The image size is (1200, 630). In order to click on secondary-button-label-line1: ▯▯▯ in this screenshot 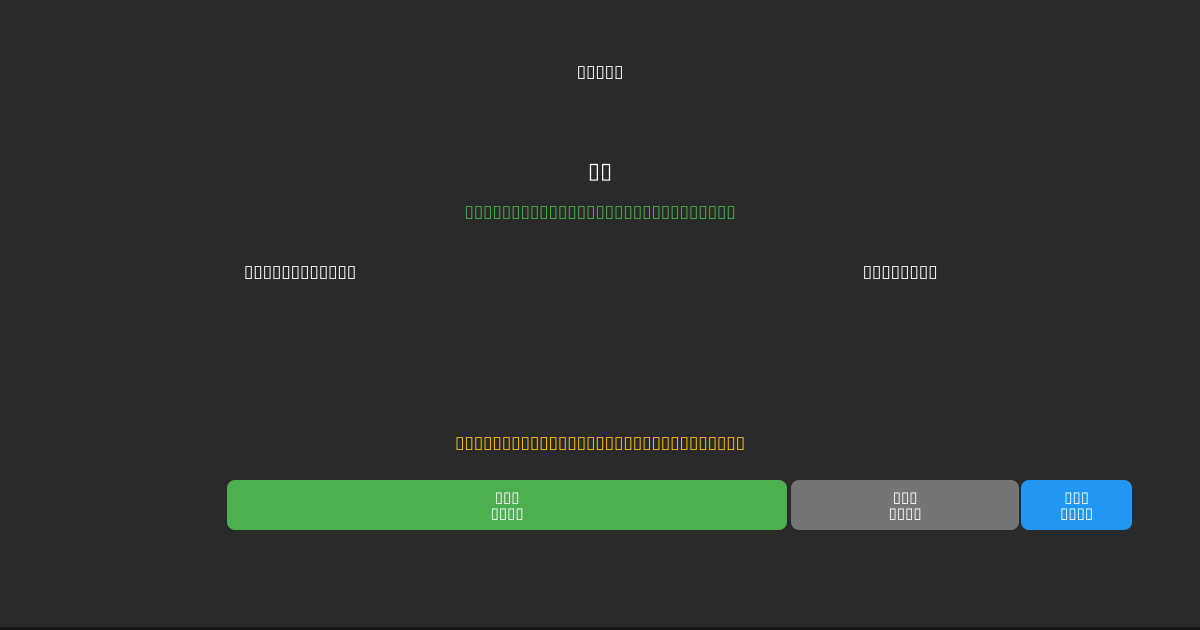, I will do `click(905, 497)`.